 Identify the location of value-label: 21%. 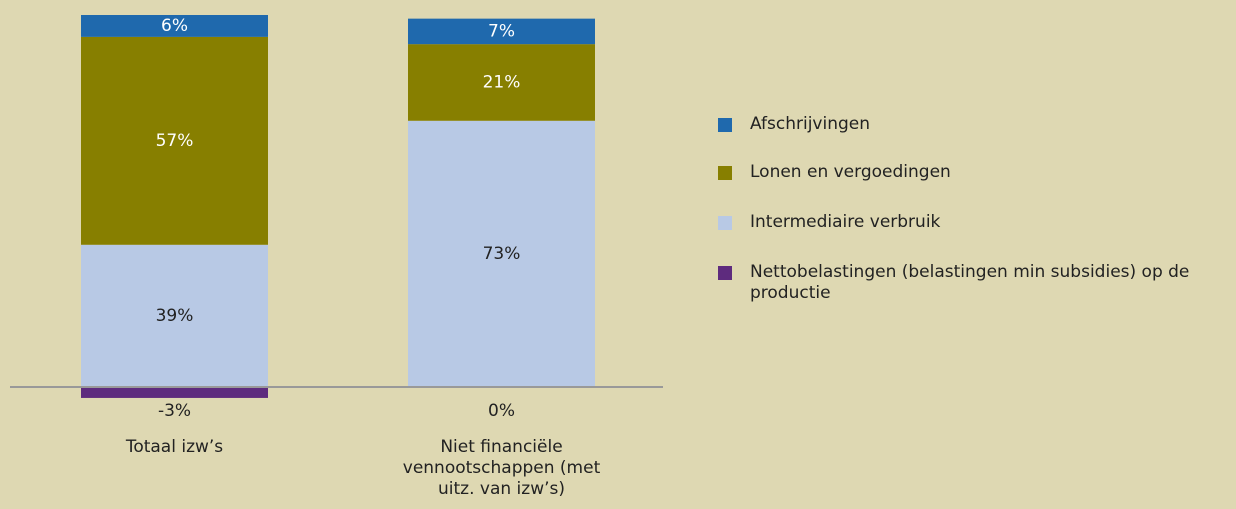
(502, 82).